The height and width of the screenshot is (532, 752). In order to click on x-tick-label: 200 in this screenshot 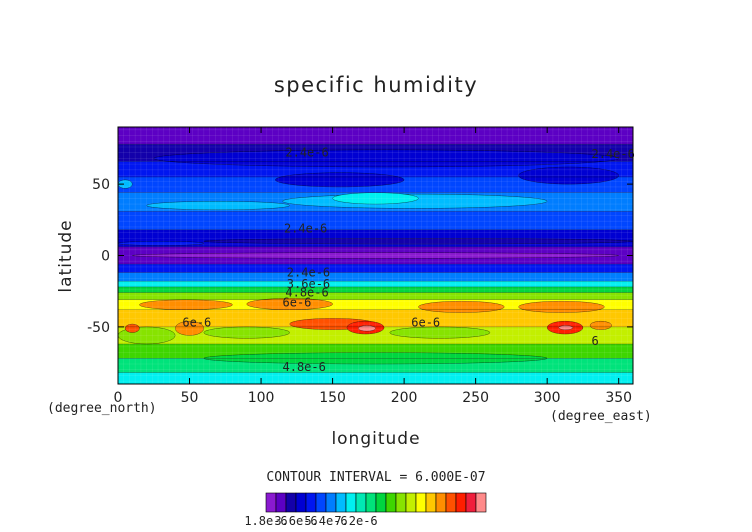, I will do `click(404, 398)`.